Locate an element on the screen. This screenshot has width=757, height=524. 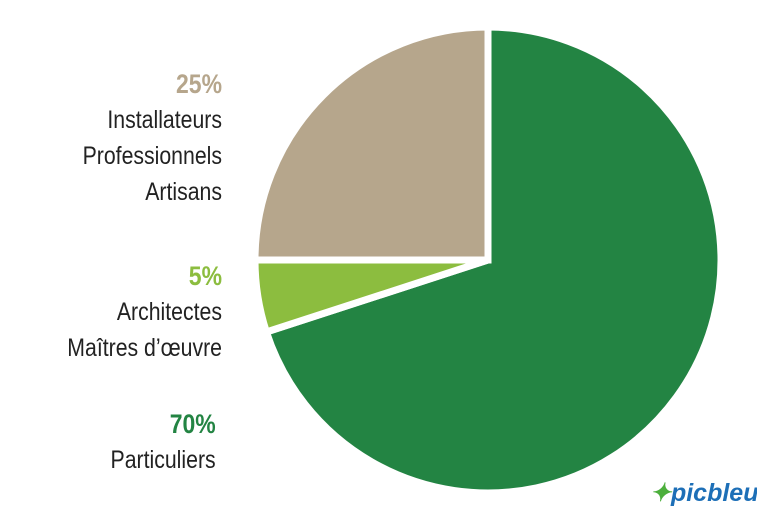
category-label: Artisans is located at coordinates (183, 192).